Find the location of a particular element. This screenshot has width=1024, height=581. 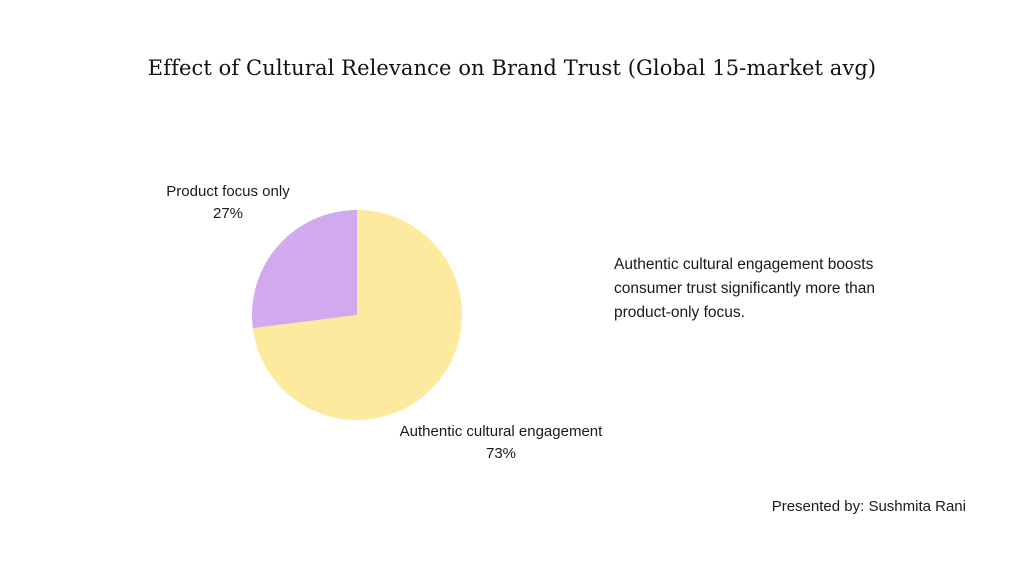

slice-label-product-focus: Product focus only 27% is located at coordinates (228, 203).